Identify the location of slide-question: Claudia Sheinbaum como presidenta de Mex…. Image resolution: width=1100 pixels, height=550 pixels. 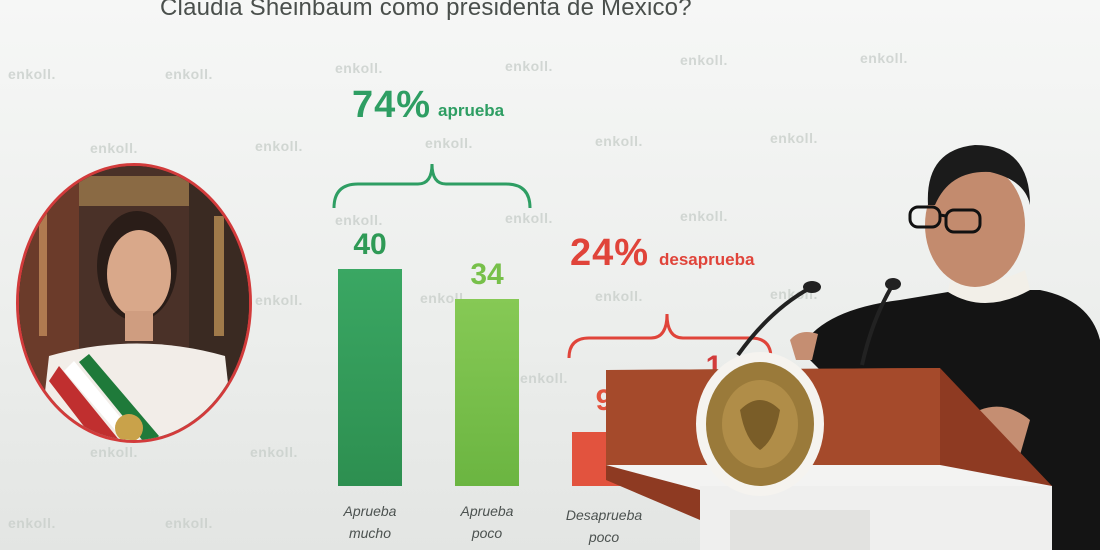
(426, 10).